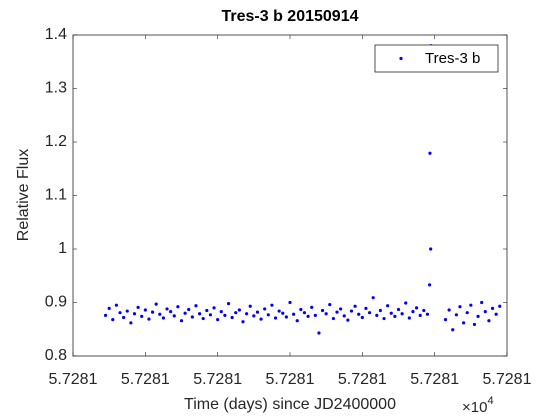  Describe the element at coordinates (56, 88) in the screenshot. I see `y-tick-label: 1.3` at that location.